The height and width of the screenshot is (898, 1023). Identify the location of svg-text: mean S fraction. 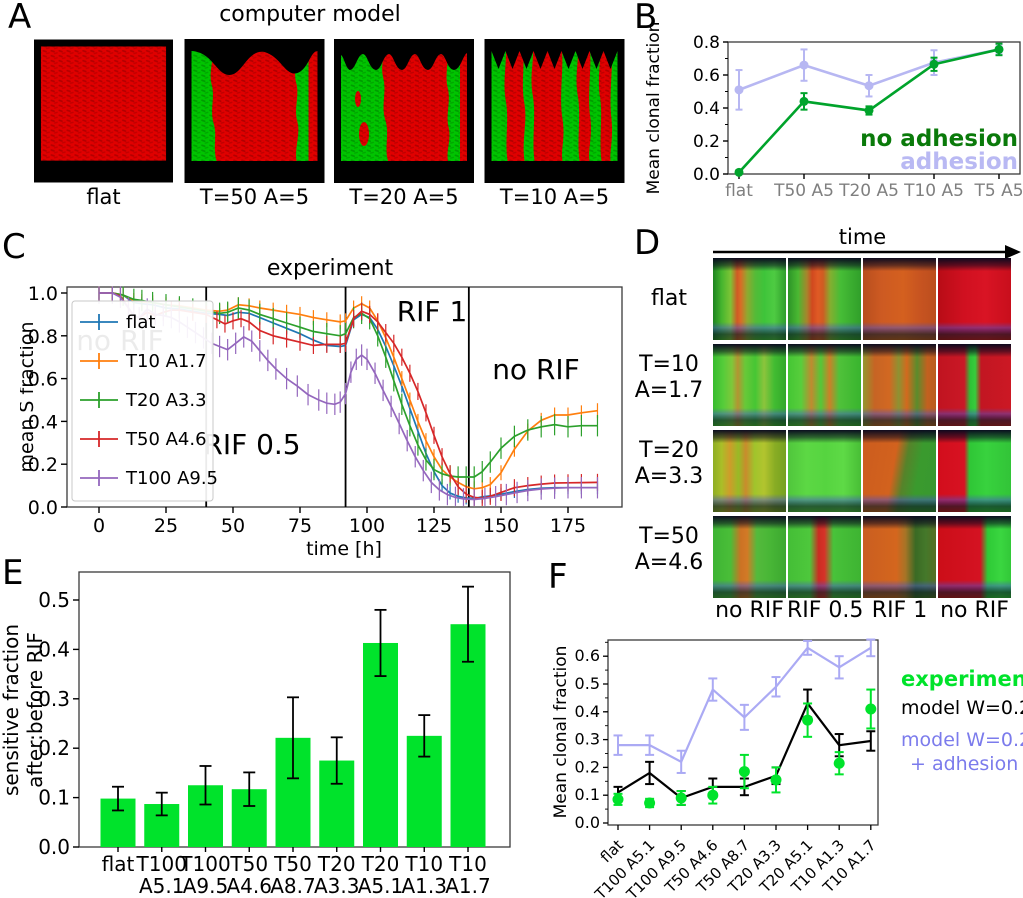
(29, 396).